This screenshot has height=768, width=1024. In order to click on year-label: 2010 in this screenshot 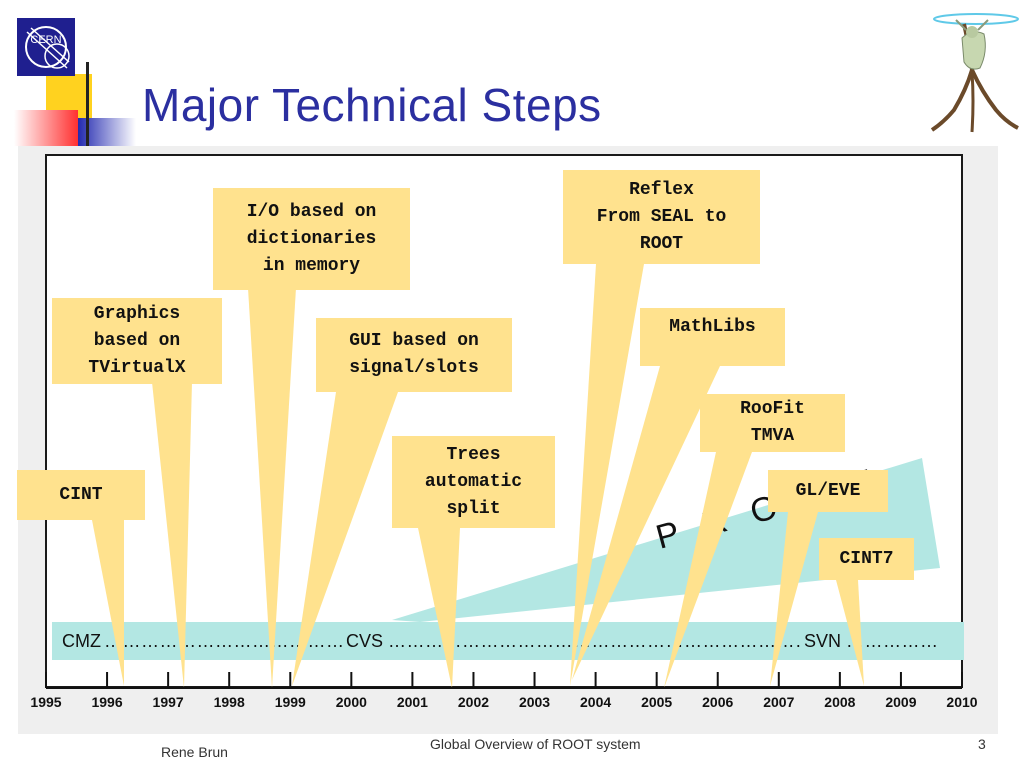, I will do `click(962, 702)`.